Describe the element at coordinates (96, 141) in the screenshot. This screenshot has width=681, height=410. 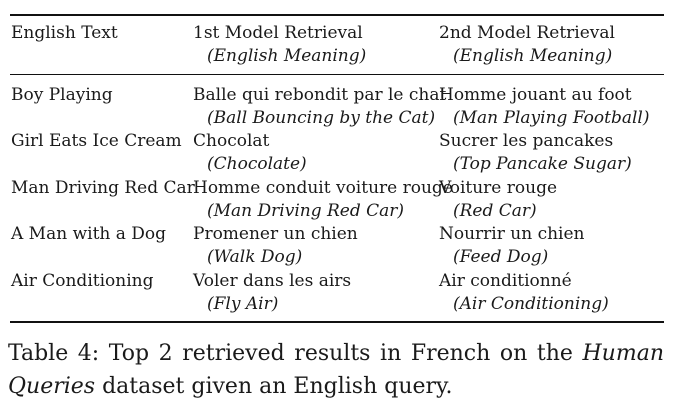
I see `row-english: Girl Eats Ice Cream` at that location.